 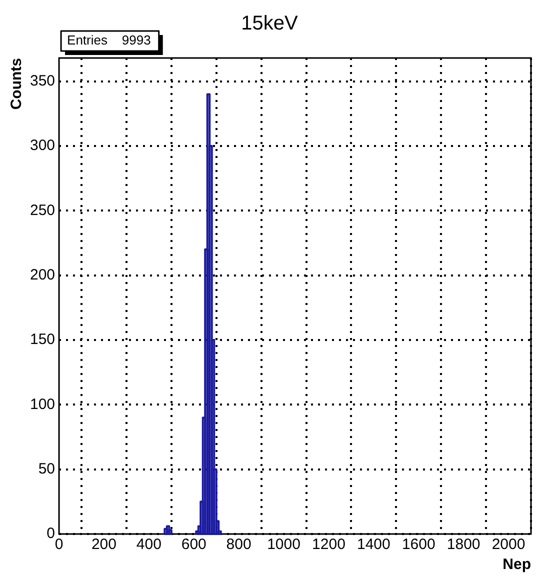 What do you see at coordinates (239, 545) in the screenshot?
I see `x-tick-label: 800` at bounding box center [239, 545].